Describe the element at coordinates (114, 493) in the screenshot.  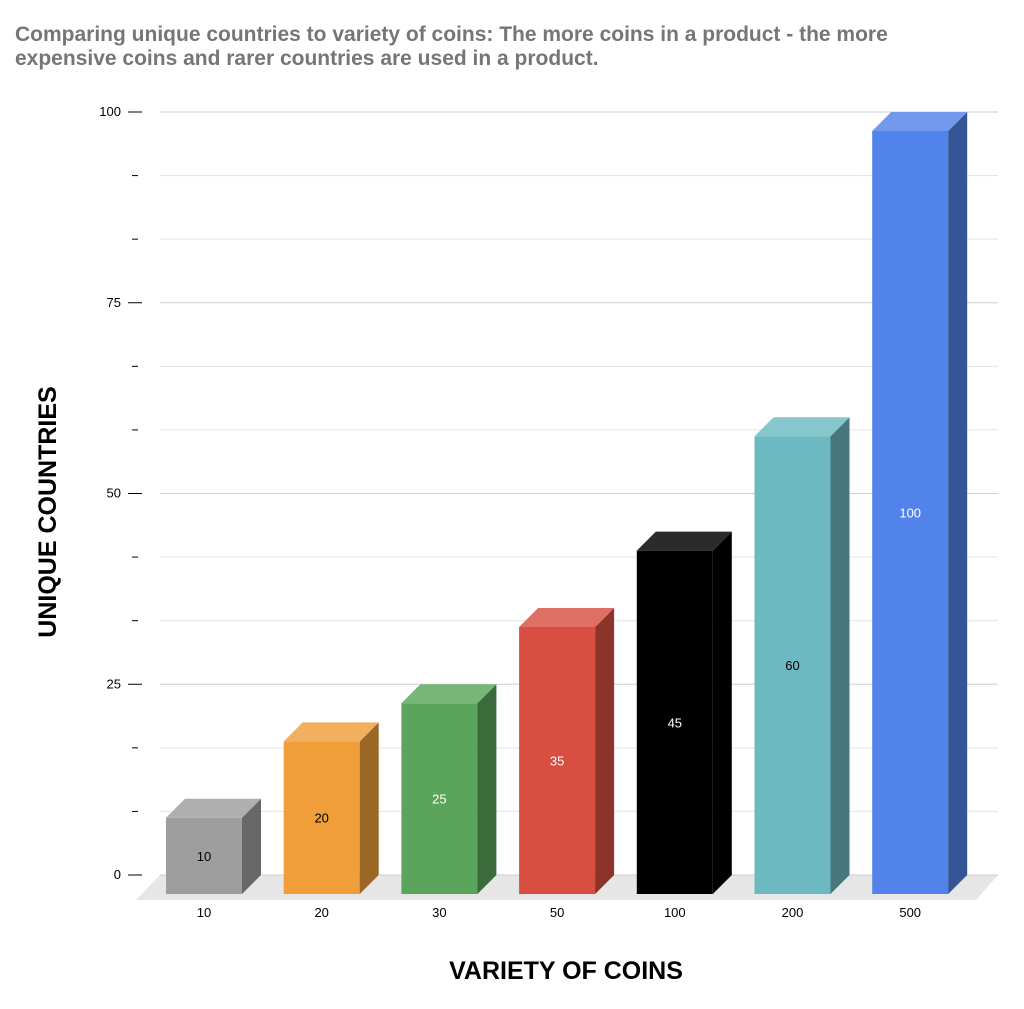
I see `y-tick-label: 50` at that location.